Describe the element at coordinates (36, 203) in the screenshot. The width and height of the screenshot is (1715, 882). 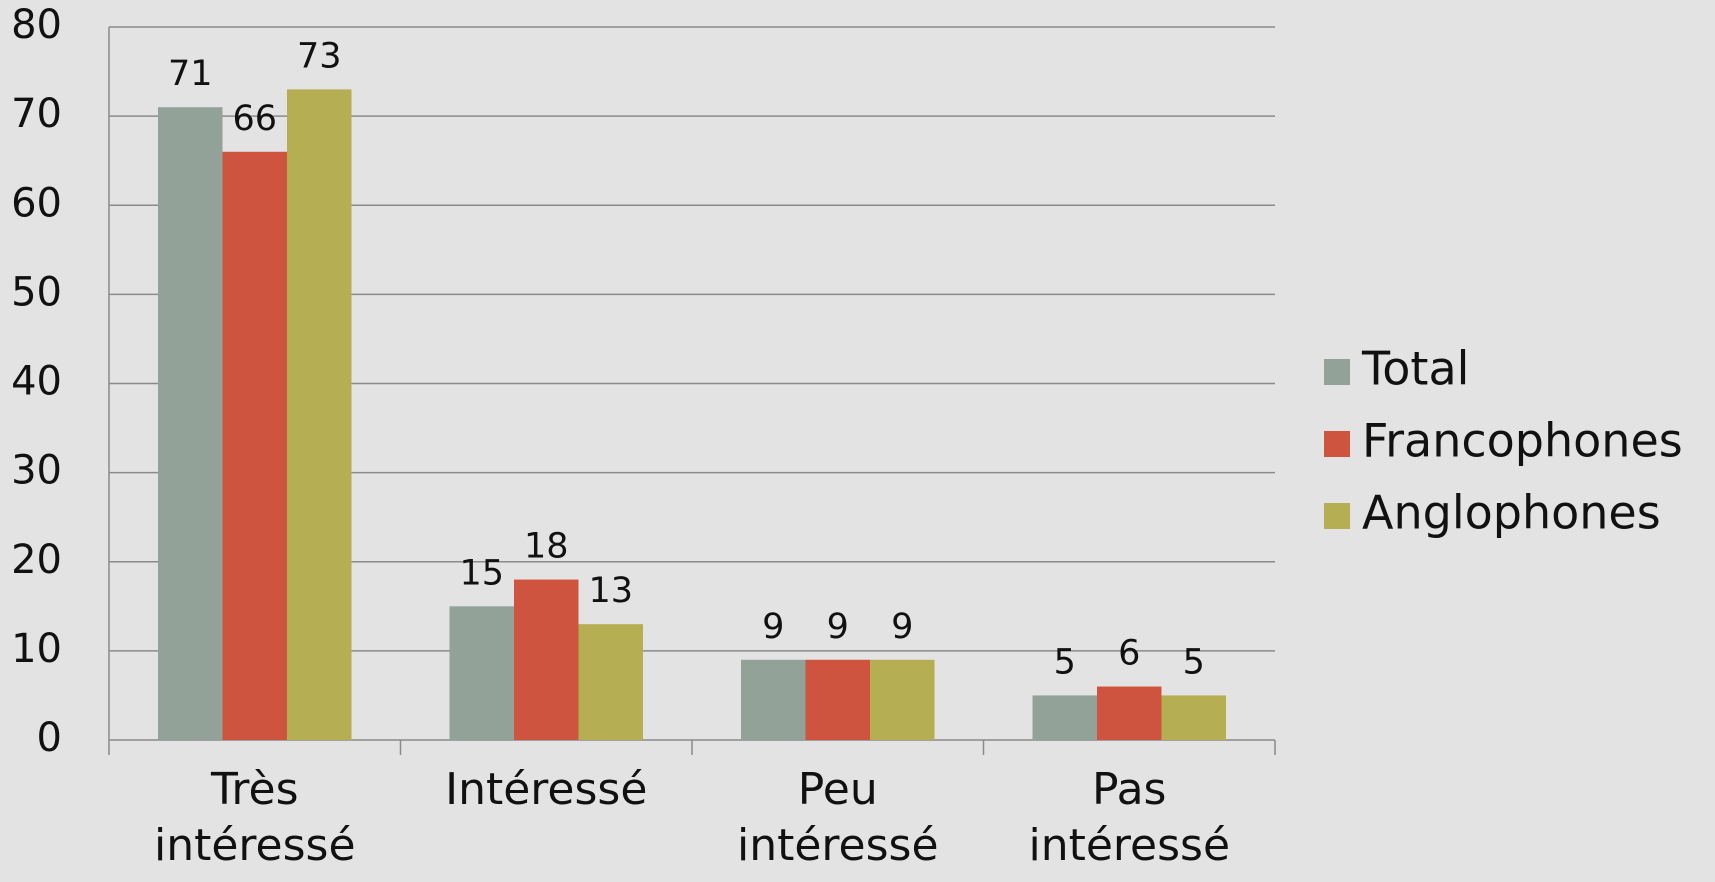
I see `y-tick-label: 60` at that location.